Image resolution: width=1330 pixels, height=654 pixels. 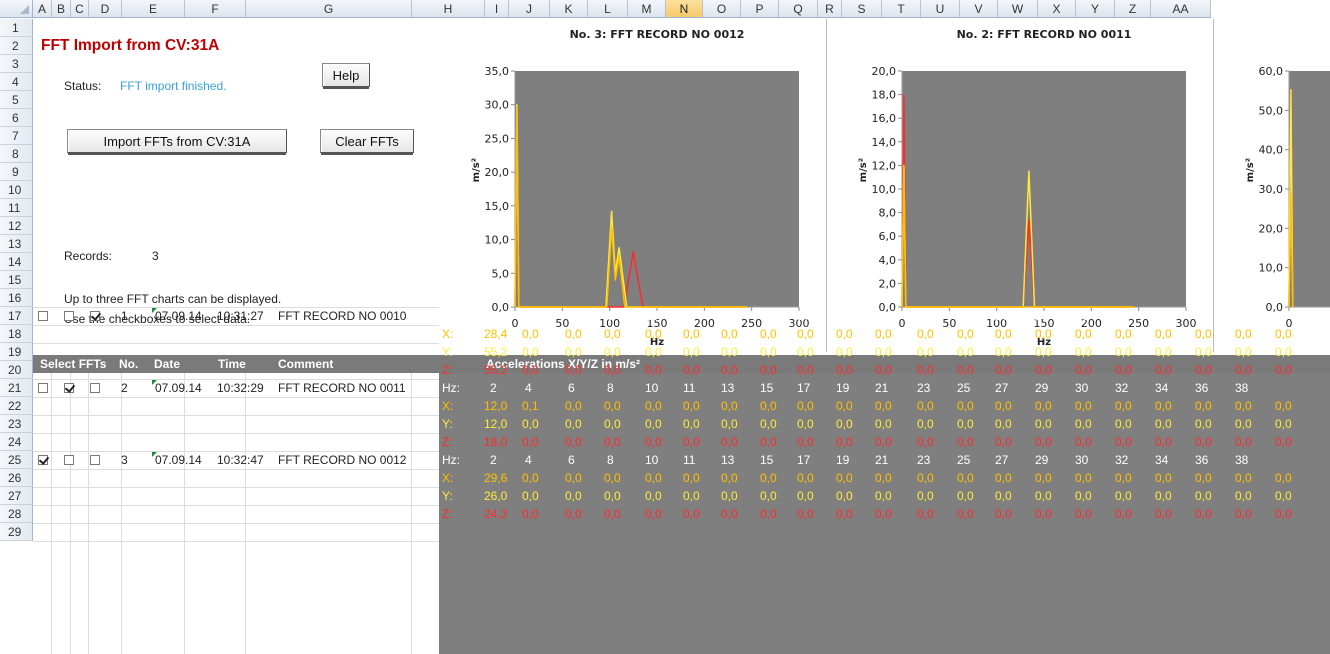 I want to click on row-header: 28, so click(x=16, y=514).